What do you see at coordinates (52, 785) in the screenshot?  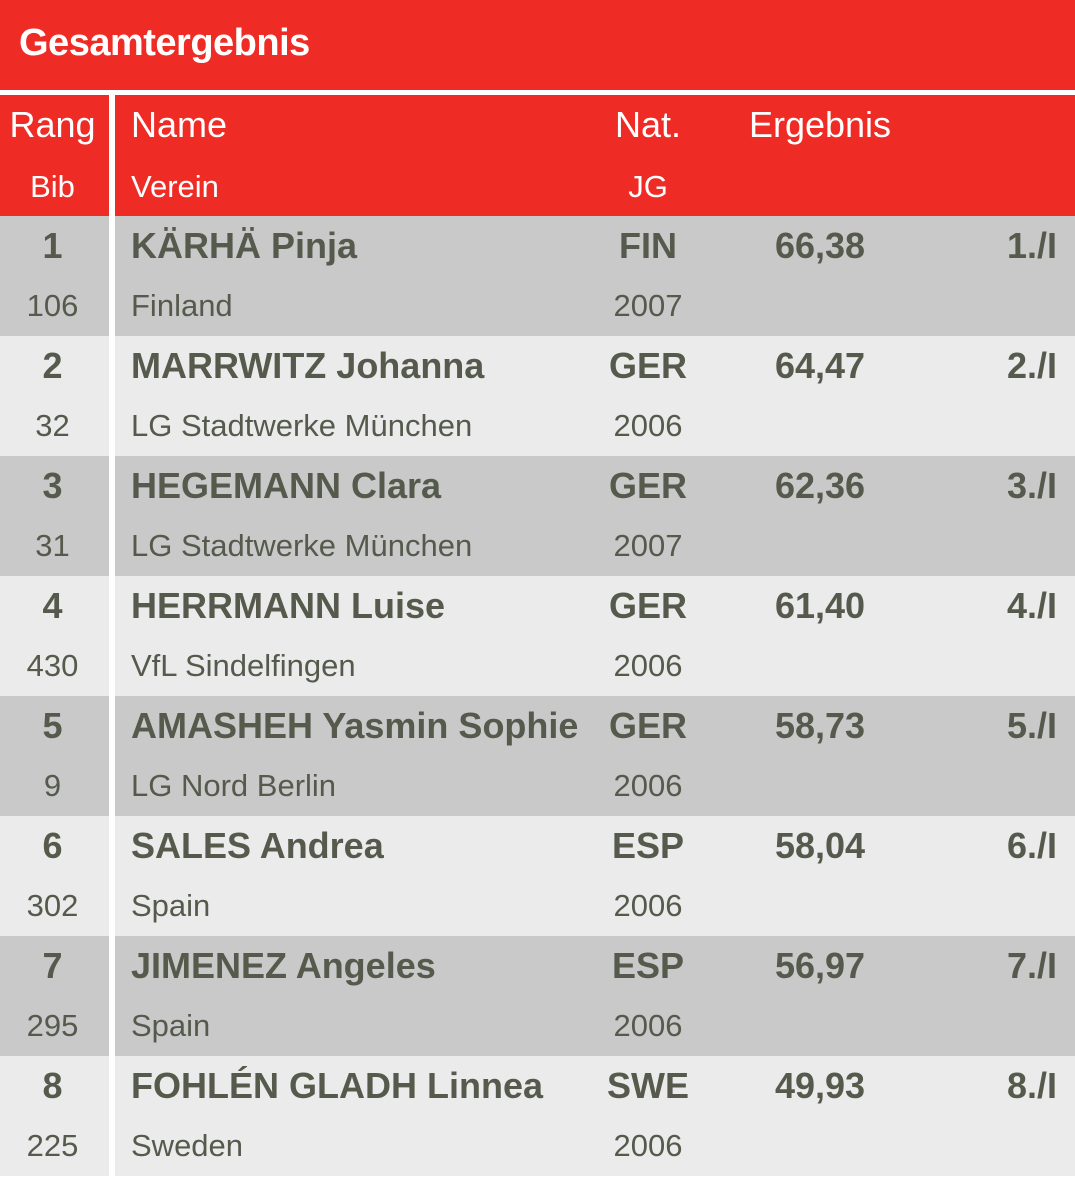 I see `row-bib: 9` at bounding box center [52, 785].